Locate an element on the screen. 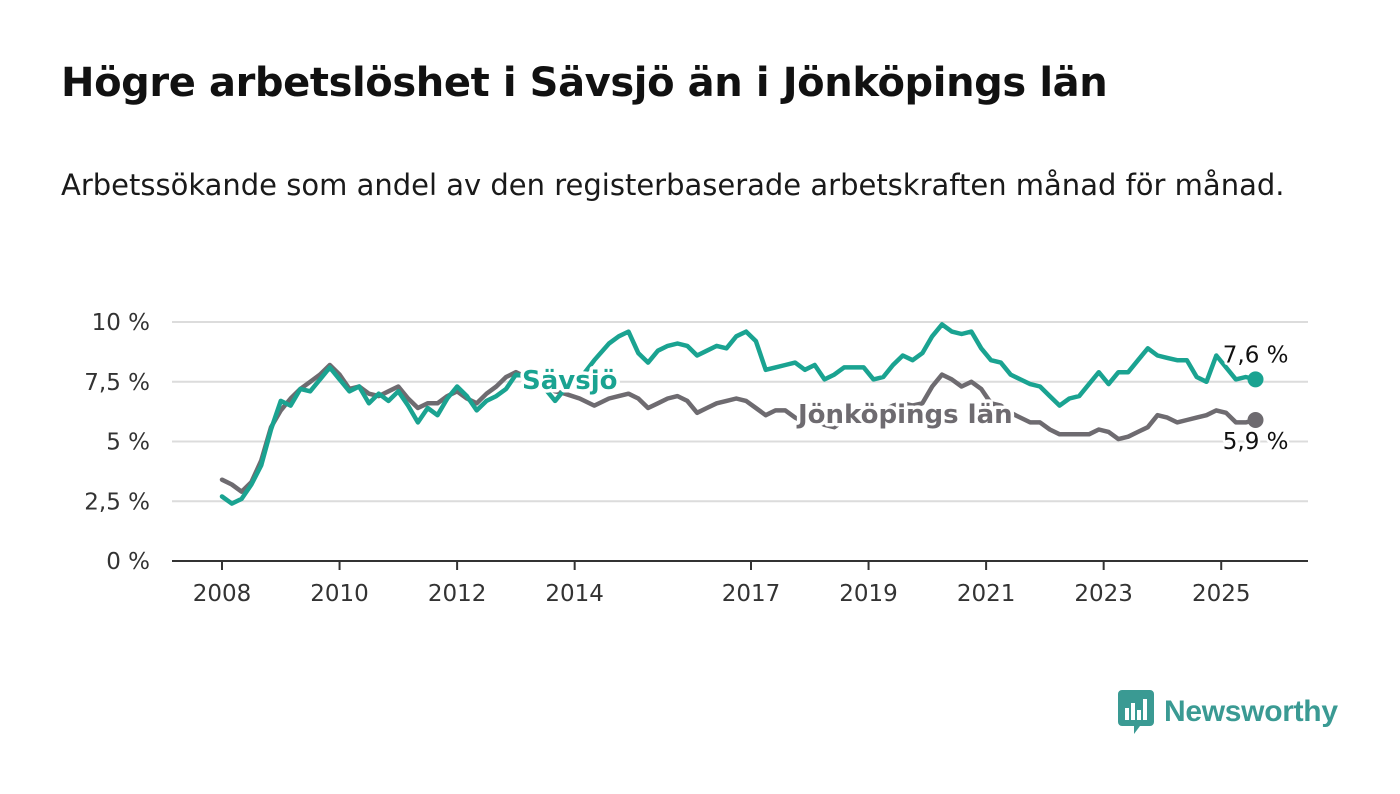  y-axis-ticks: 0 % 2,5 % 5 % 7,5 % 10 % is located at coordinates (117, 442).